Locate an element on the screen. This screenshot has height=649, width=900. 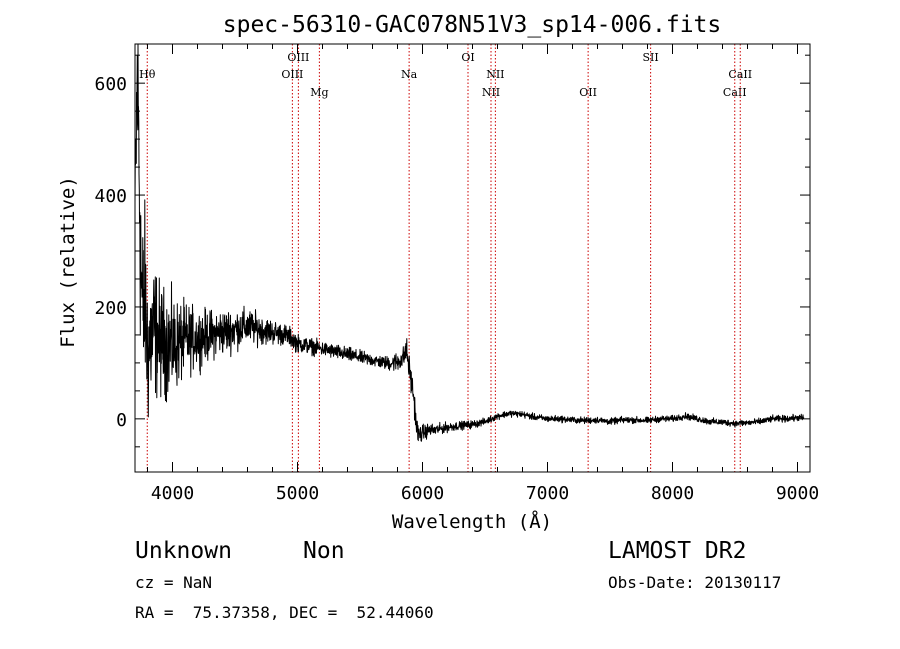
x-tick-label: 8000 is located at coordinates (672, 493).